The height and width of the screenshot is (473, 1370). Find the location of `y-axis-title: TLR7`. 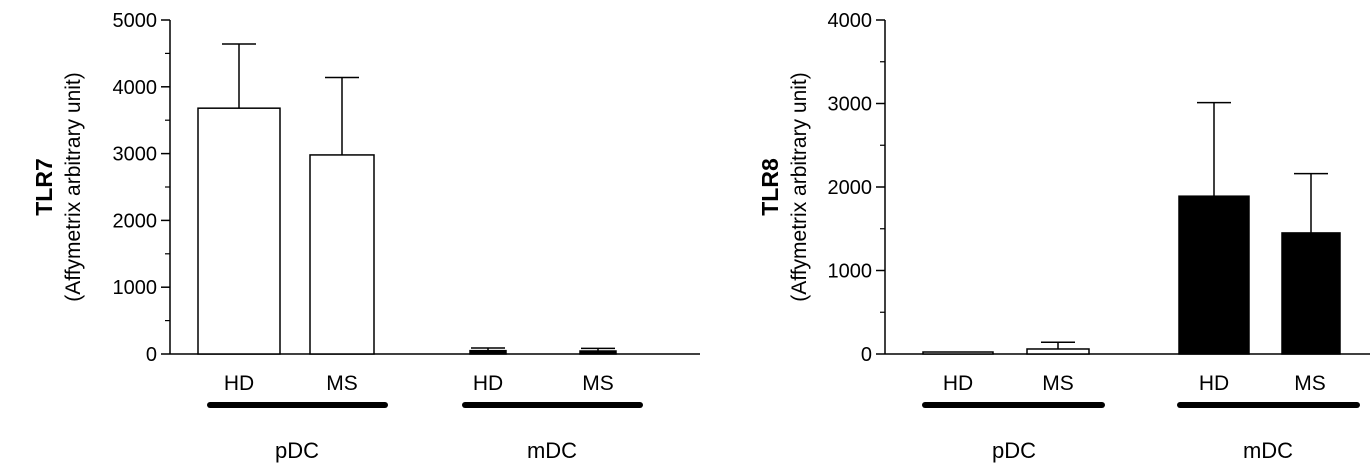

y-axis-title: TLR7 is located at coordinates (44, 187).